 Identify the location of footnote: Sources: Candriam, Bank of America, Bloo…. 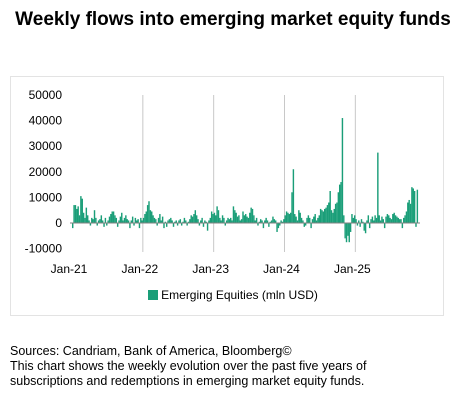
(235, 366).